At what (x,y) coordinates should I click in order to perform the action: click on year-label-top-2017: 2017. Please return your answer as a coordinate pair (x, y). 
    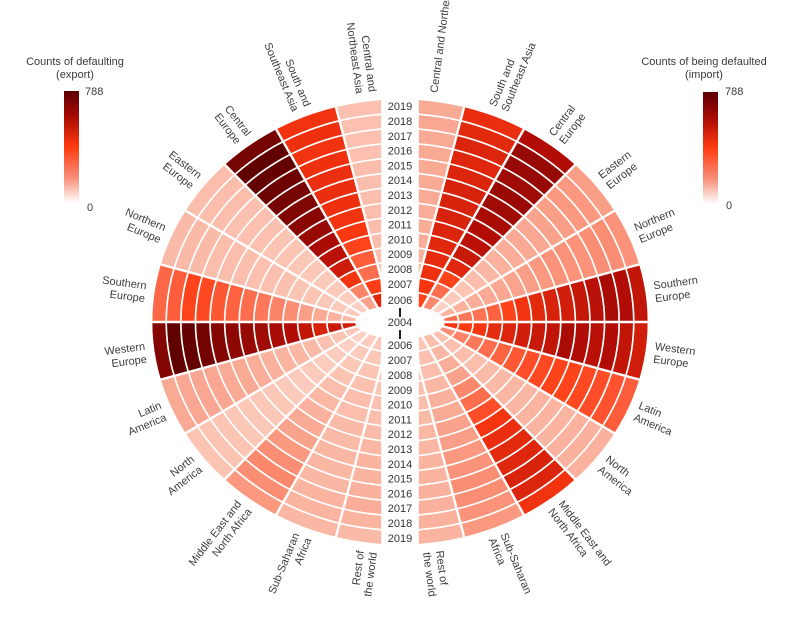
    Looking at the image, I should click on (400, 137).